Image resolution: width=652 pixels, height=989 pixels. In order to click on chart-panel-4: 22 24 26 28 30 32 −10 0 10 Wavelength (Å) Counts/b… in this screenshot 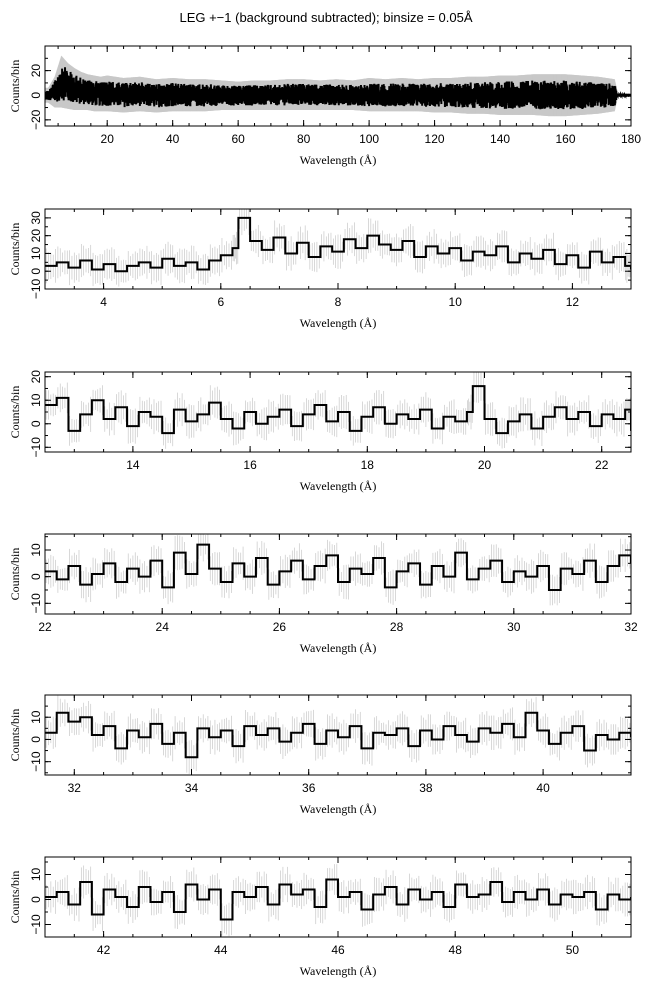, I will do `click(323, 594)`.